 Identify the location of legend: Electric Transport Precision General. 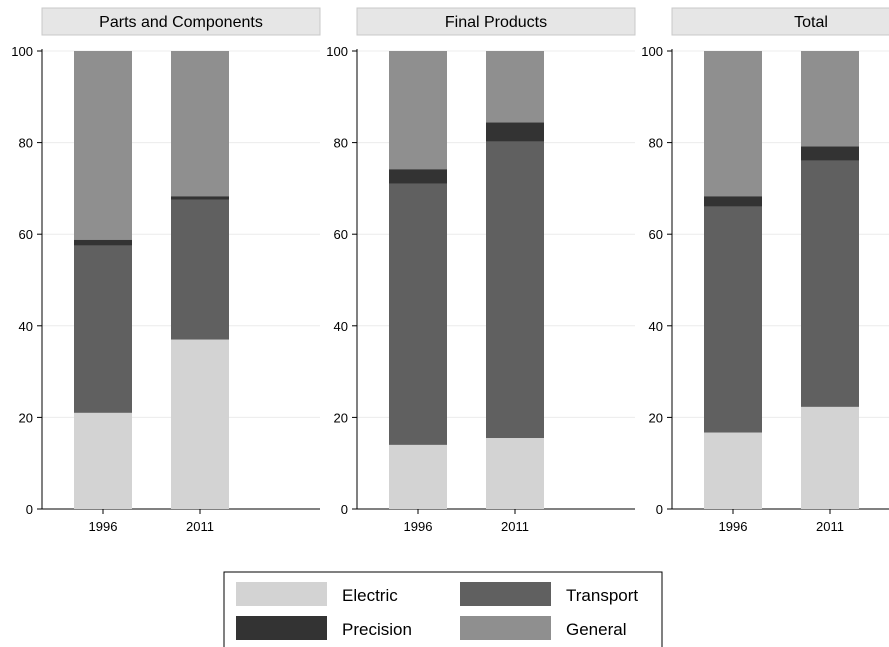
(443, 609).